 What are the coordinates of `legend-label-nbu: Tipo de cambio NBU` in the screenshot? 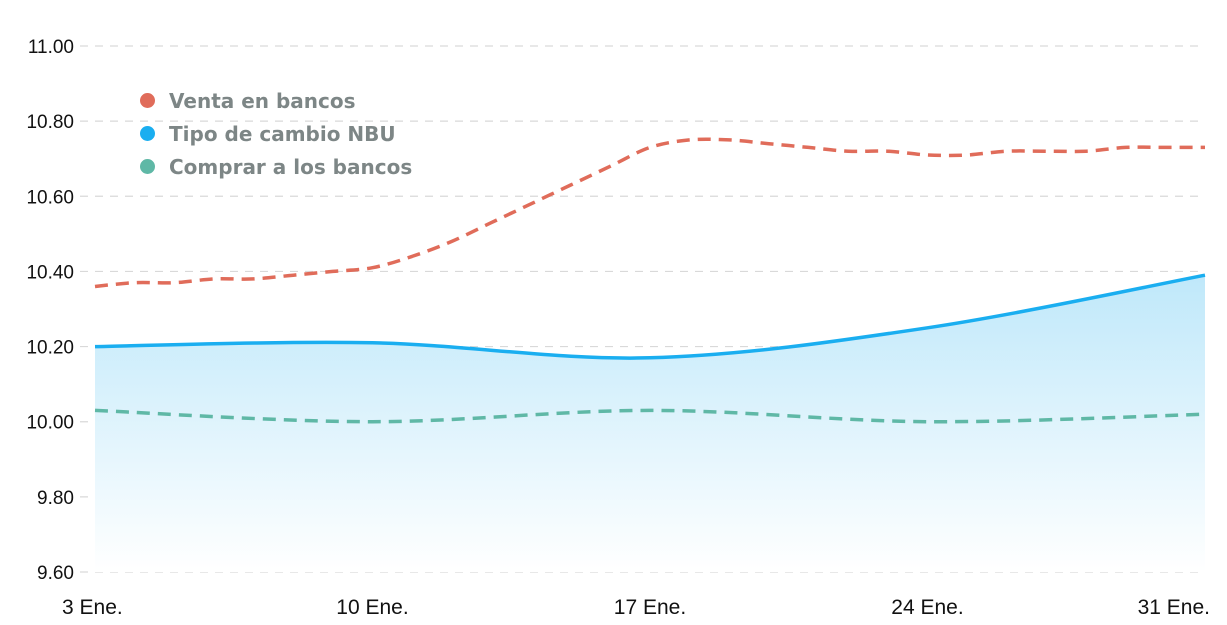 It's located at (282, 133).